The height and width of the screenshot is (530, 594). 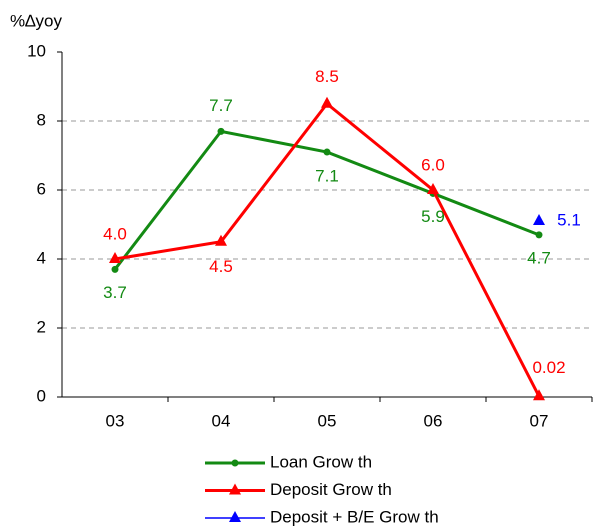 I want to click on x-tick-label: 04, so click(x=221, y=420).